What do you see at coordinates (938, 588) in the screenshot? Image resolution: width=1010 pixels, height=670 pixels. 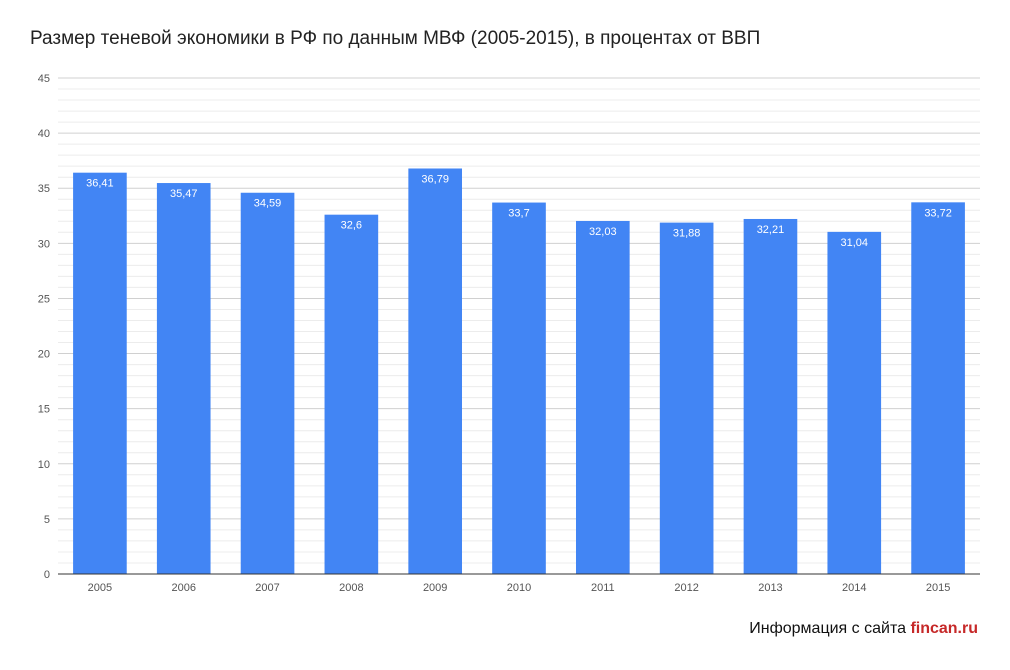 I see `x-tick-label: 2015` at bounding box center [938, 588].